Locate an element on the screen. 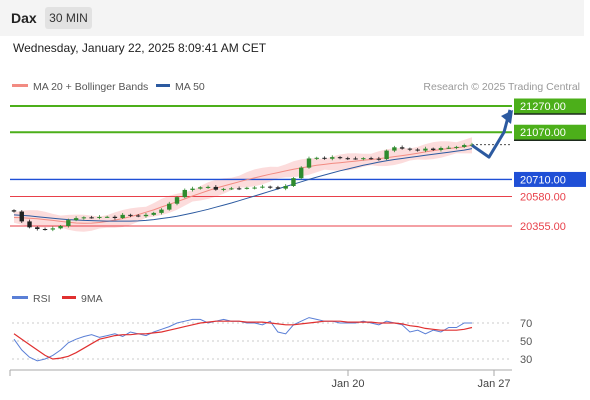  rsi-tick-label: 50 is located at coordinates (526, 342).